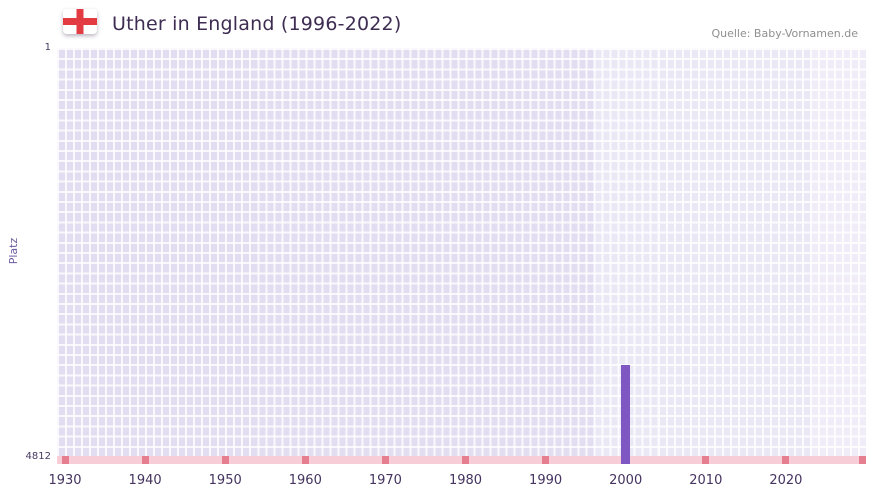  Describe the element at coordinates (862, 460) in the screenshot. I see `axis-end-tick-mark` at that location.